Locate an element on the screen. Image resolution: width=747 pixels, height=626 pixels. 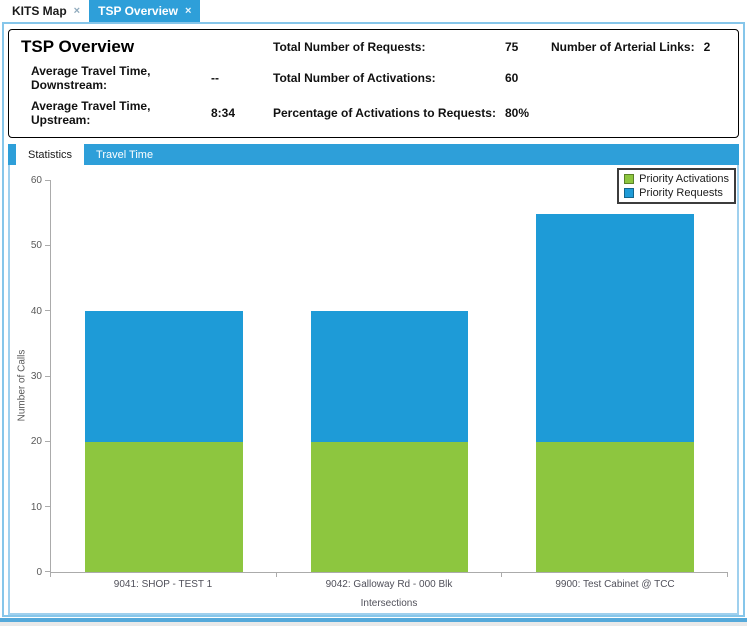
tab-statistics-label: Statistics is located at coordinates (50, 154).